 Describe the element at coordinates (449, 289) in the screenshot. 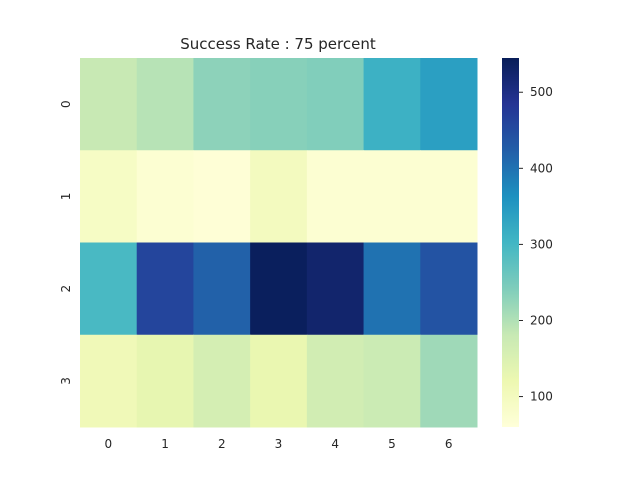

I see `heatmap-cell-r2-c6` at that location.